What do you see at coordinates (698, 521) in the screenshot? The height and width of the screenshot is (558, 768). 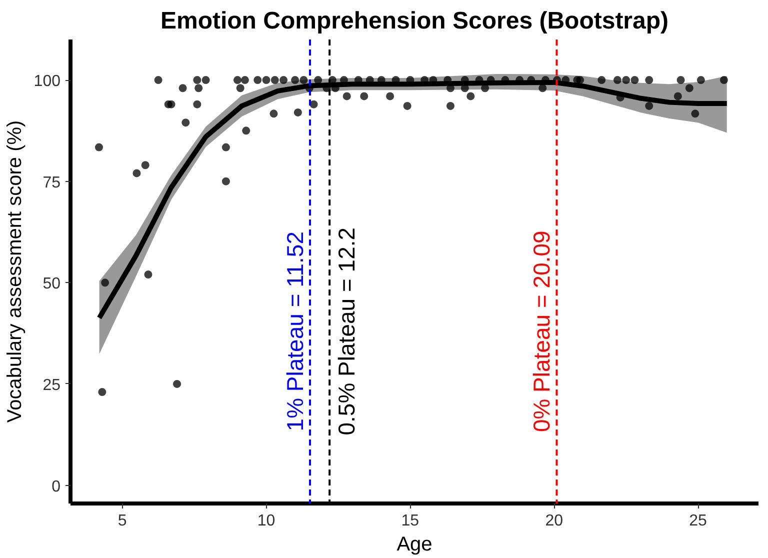 I see `x-tick-label: 25` at bounding box center [698, 521].